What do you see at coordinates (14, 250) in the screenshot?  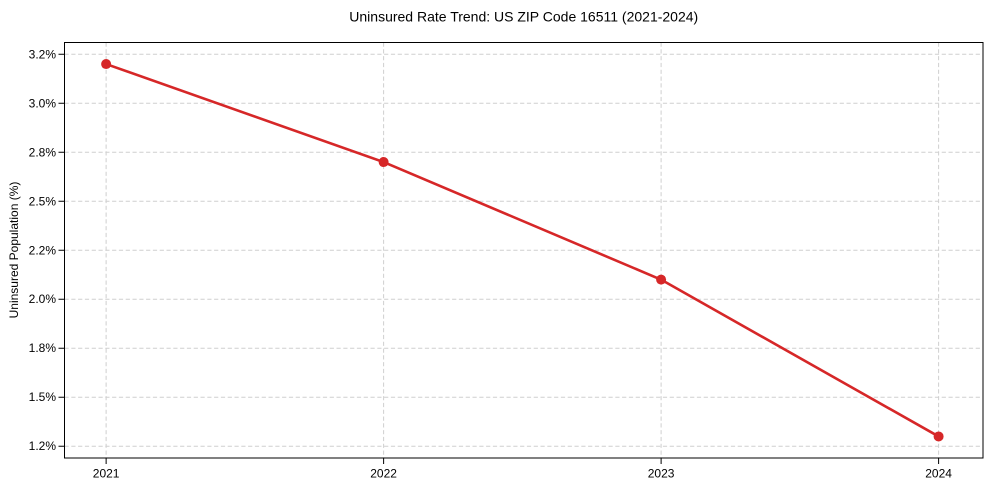 I see `y-axis-label: Uninsured Population (%)` at bounding box center [14, 250].